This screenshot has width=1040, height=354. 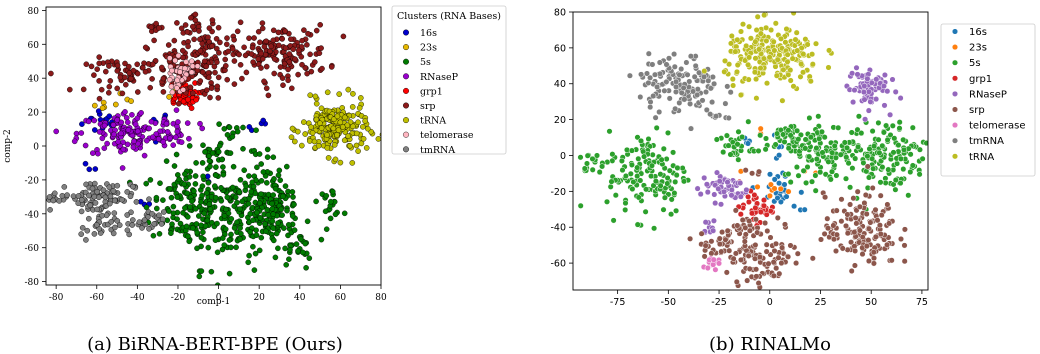 I want to click on x-tick-label: -20, so click(x=178, y=298).